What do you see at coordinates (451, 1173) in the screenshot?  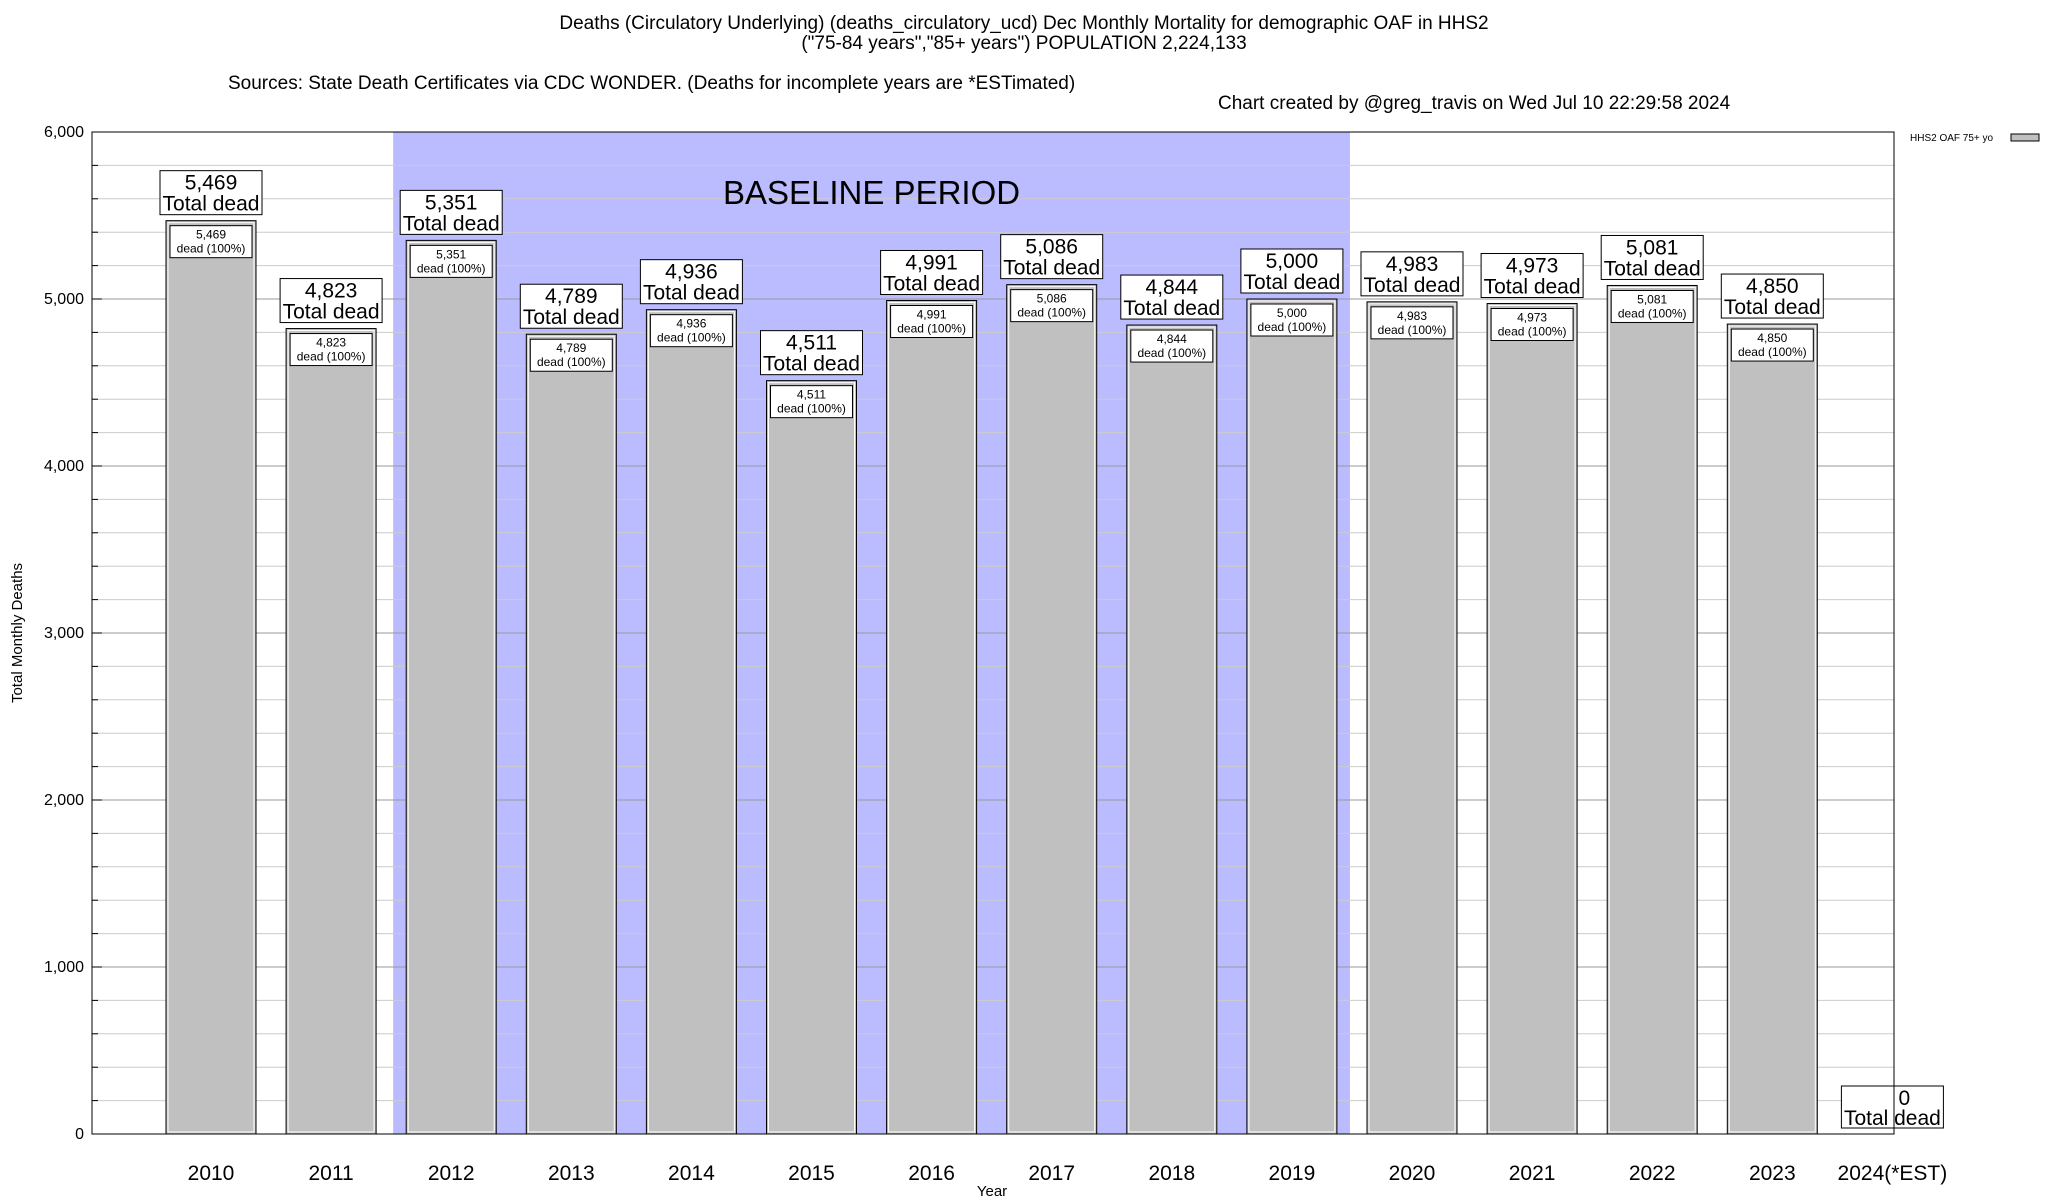 I see `x-tick-label: 2012` at bounding box center [451, 1173].